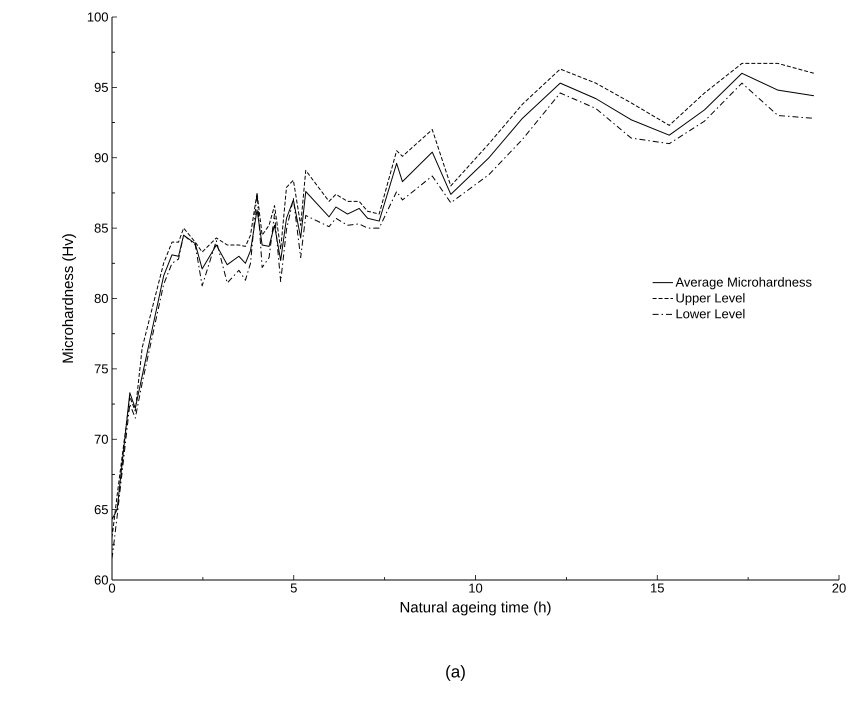 Image resolution: width=852 pixels, height=709 pixels. Describe the element at coordinates (475, 588) in the screenshot. I see `x-tick-label: 10` at that location.